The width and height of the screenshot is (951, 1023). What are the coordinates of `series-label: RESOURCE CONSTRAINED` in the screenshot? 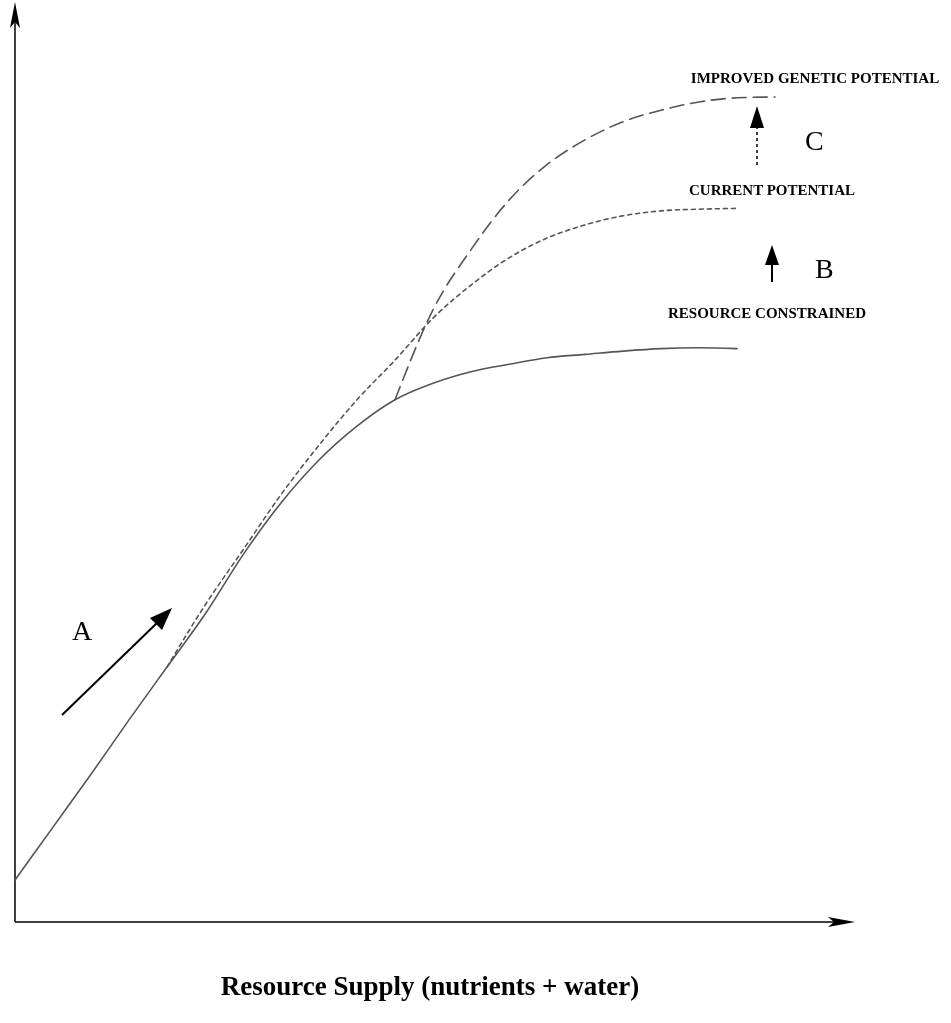 It's located at (767, 312).